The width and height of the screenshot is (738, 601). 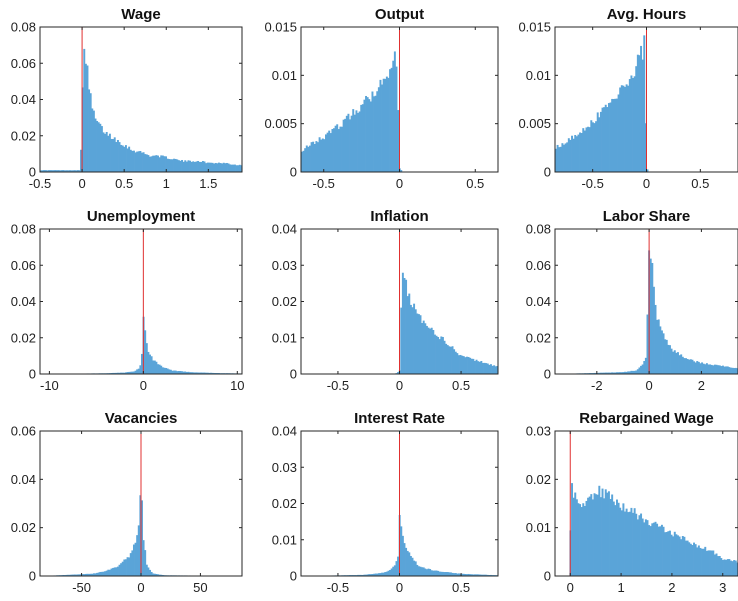 I want to click on vacancies-title: Vacancies, so click(x=141, y=418).